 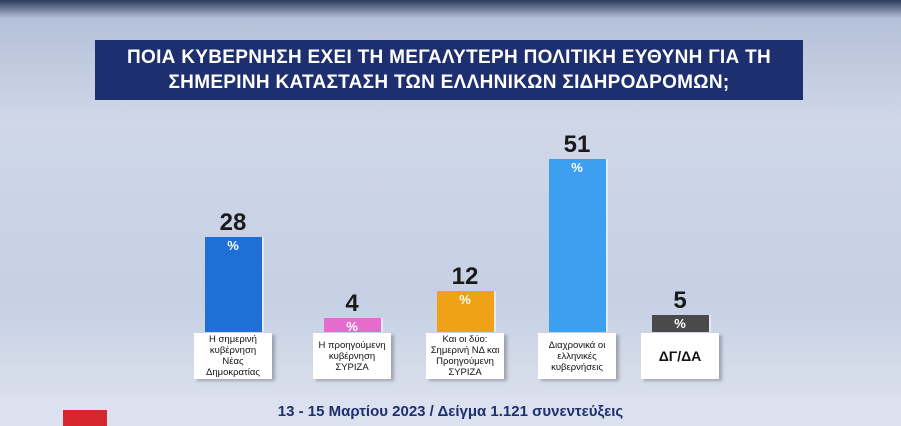 What do you see at coordinates (680, 300) in the screenshot?
I see `value-label: 5` at bounding box center [680, 300].